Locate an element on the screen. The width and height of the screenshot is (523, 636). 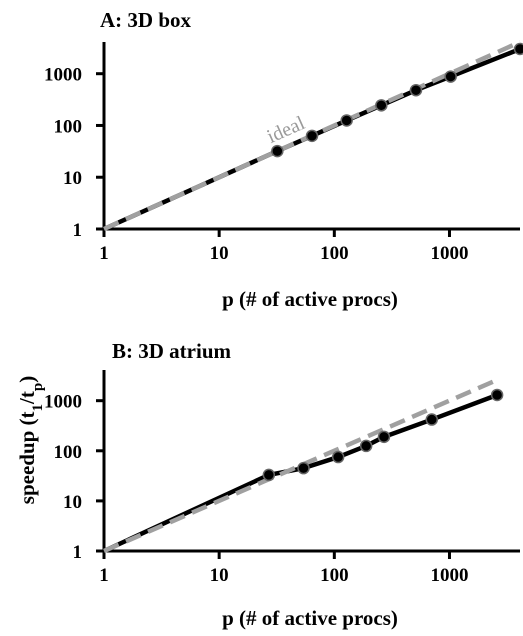
y-axis-title-end: ) is located at coordinates (27, 379).